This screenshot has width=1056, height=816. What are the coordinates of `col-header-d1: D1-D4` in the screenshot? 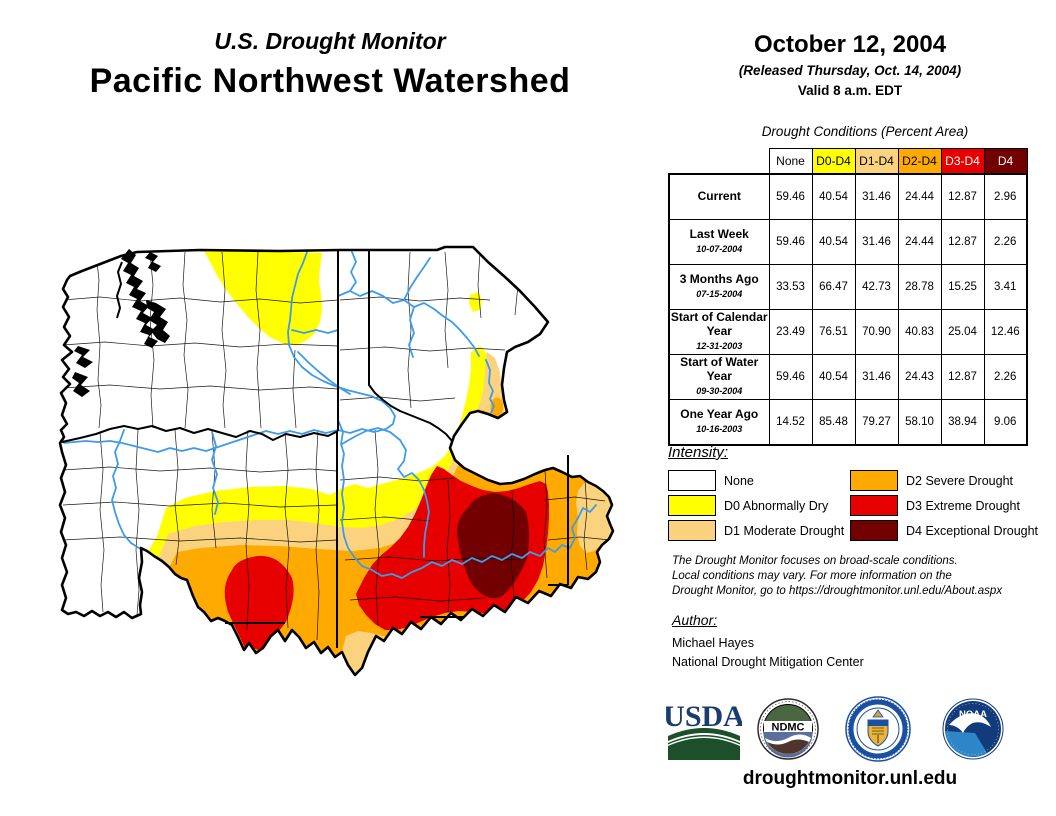 It's located at (876, 161).